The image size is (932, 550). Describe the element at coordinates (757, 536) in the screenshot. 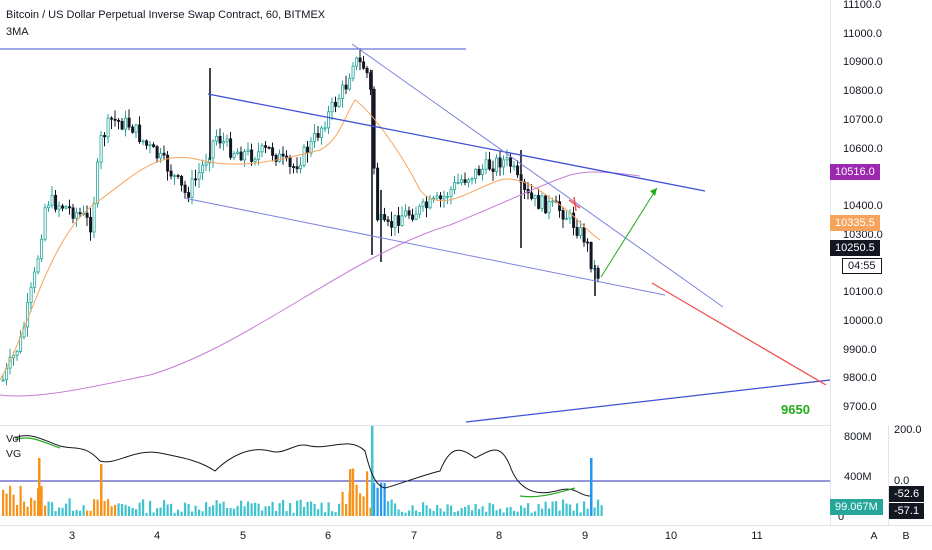

I see `time-tick: 11` at that location.